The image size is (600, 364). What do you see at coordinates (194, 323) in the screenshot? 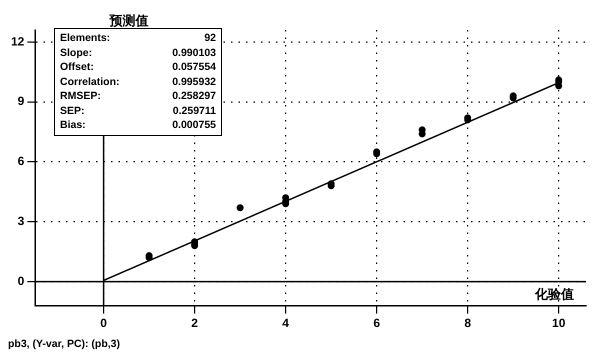
I see `x-tick-label: 2` at bounding box center [194, 323].